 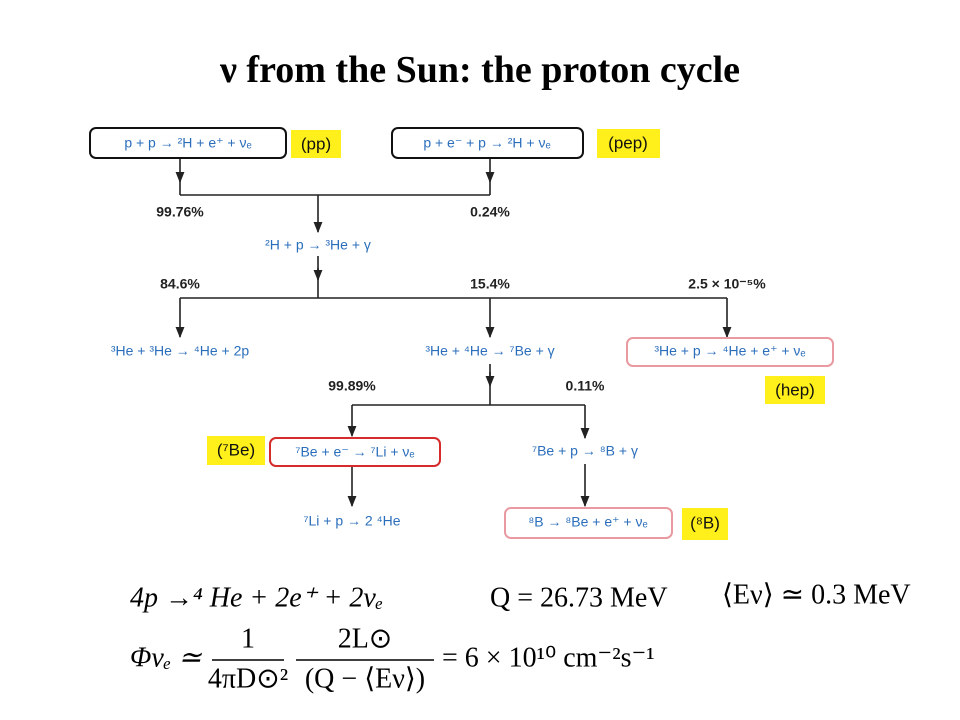 I want to click on equation: Φνₑ ≃, so click(x=166, y=657).